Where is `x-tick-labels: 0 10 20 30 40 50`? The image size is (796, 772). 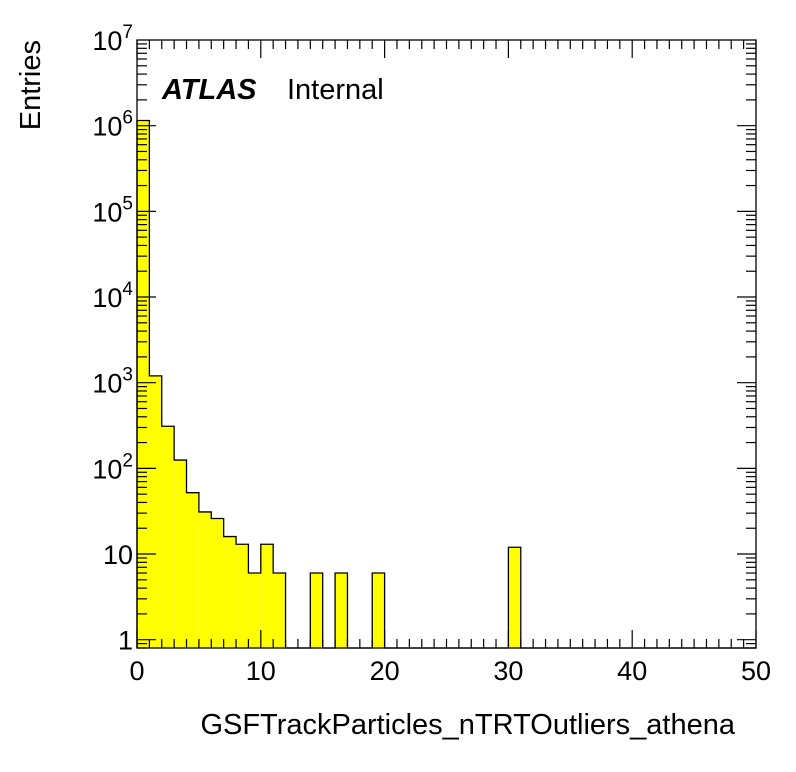 x-tick-labels: 0 10 20 30 40 50 is located at coordinates (450, 671).